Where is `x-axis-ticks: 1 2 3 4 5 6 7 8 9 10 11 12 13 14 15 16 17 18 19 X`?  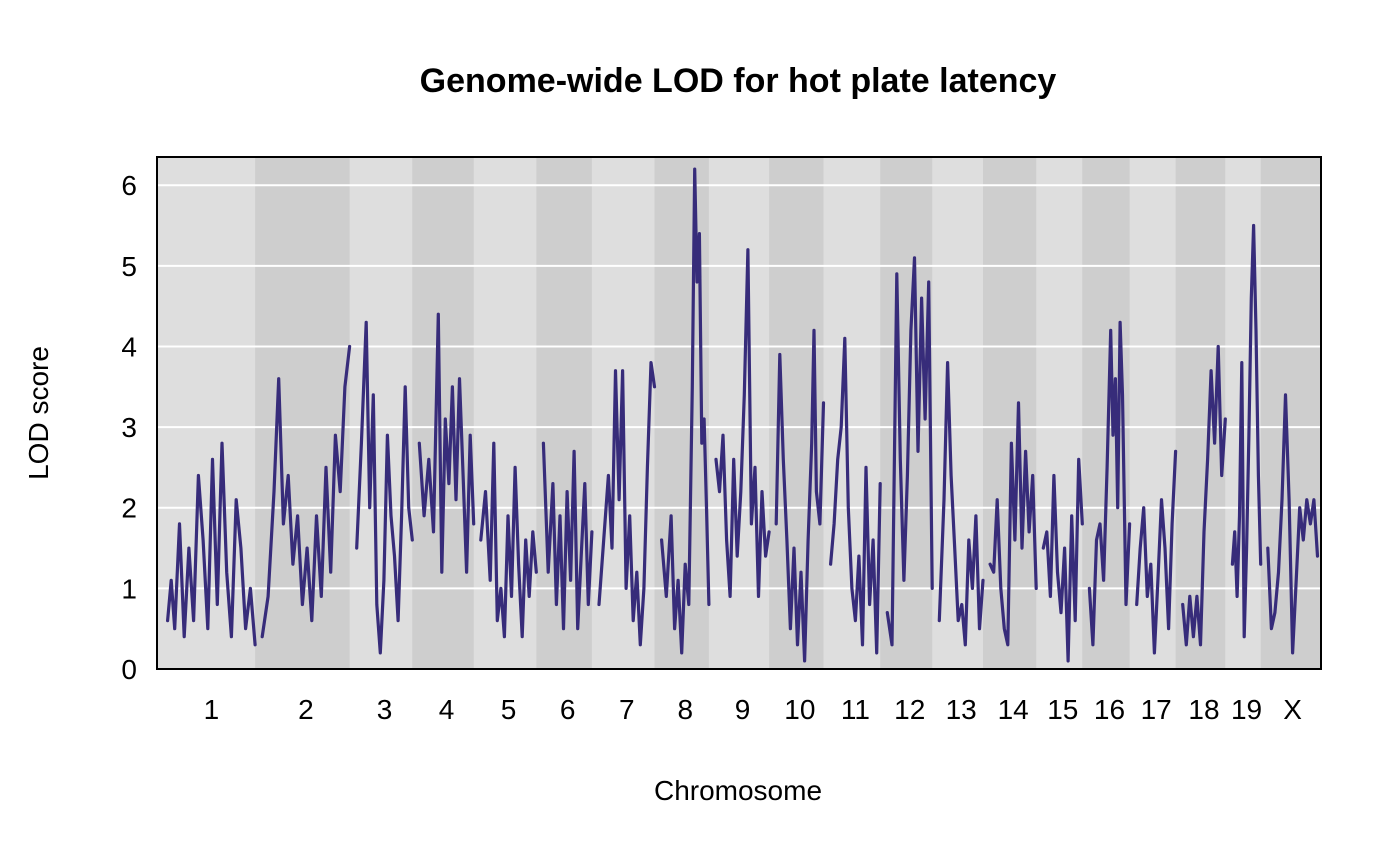
x-axis-ticks: 1 2 3 4 5 6 7 8 9 10 11 12 13 14 15 16 17 18 19 X is located at coordinates (753, 709).